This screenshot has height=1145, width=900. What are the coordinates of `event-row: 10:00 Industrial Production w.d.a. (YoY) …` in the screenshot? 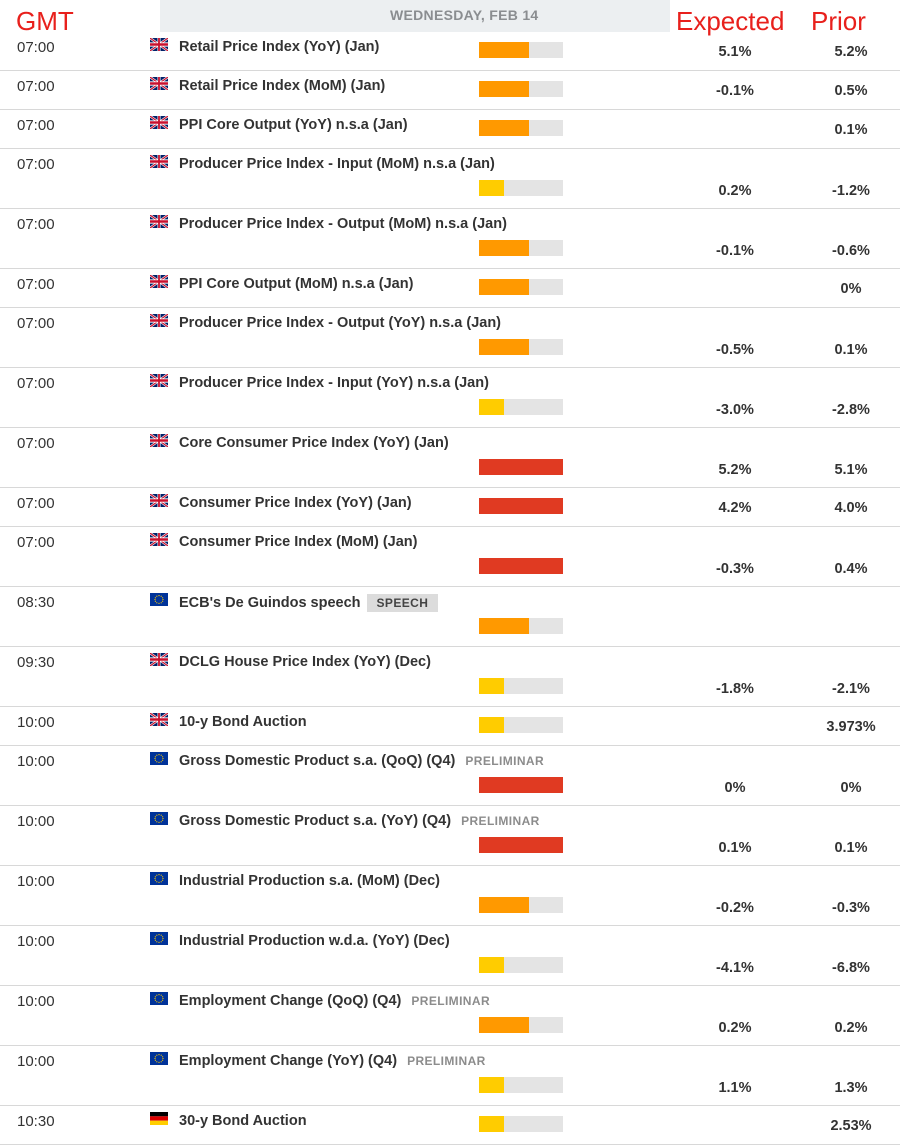 It's located at (450, 956).